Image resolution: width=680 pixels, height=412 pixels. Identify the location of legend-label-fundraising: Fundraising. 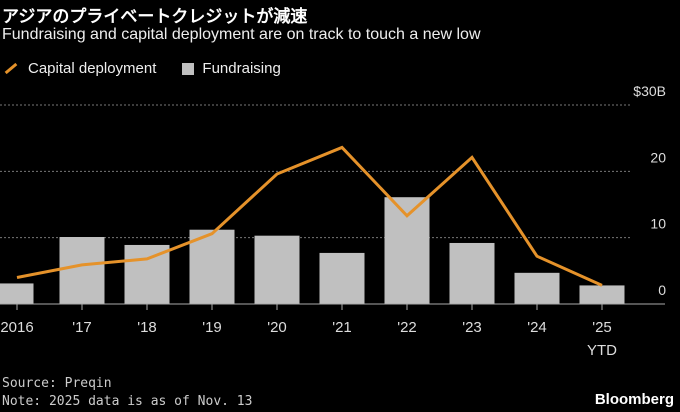
(241, 68).